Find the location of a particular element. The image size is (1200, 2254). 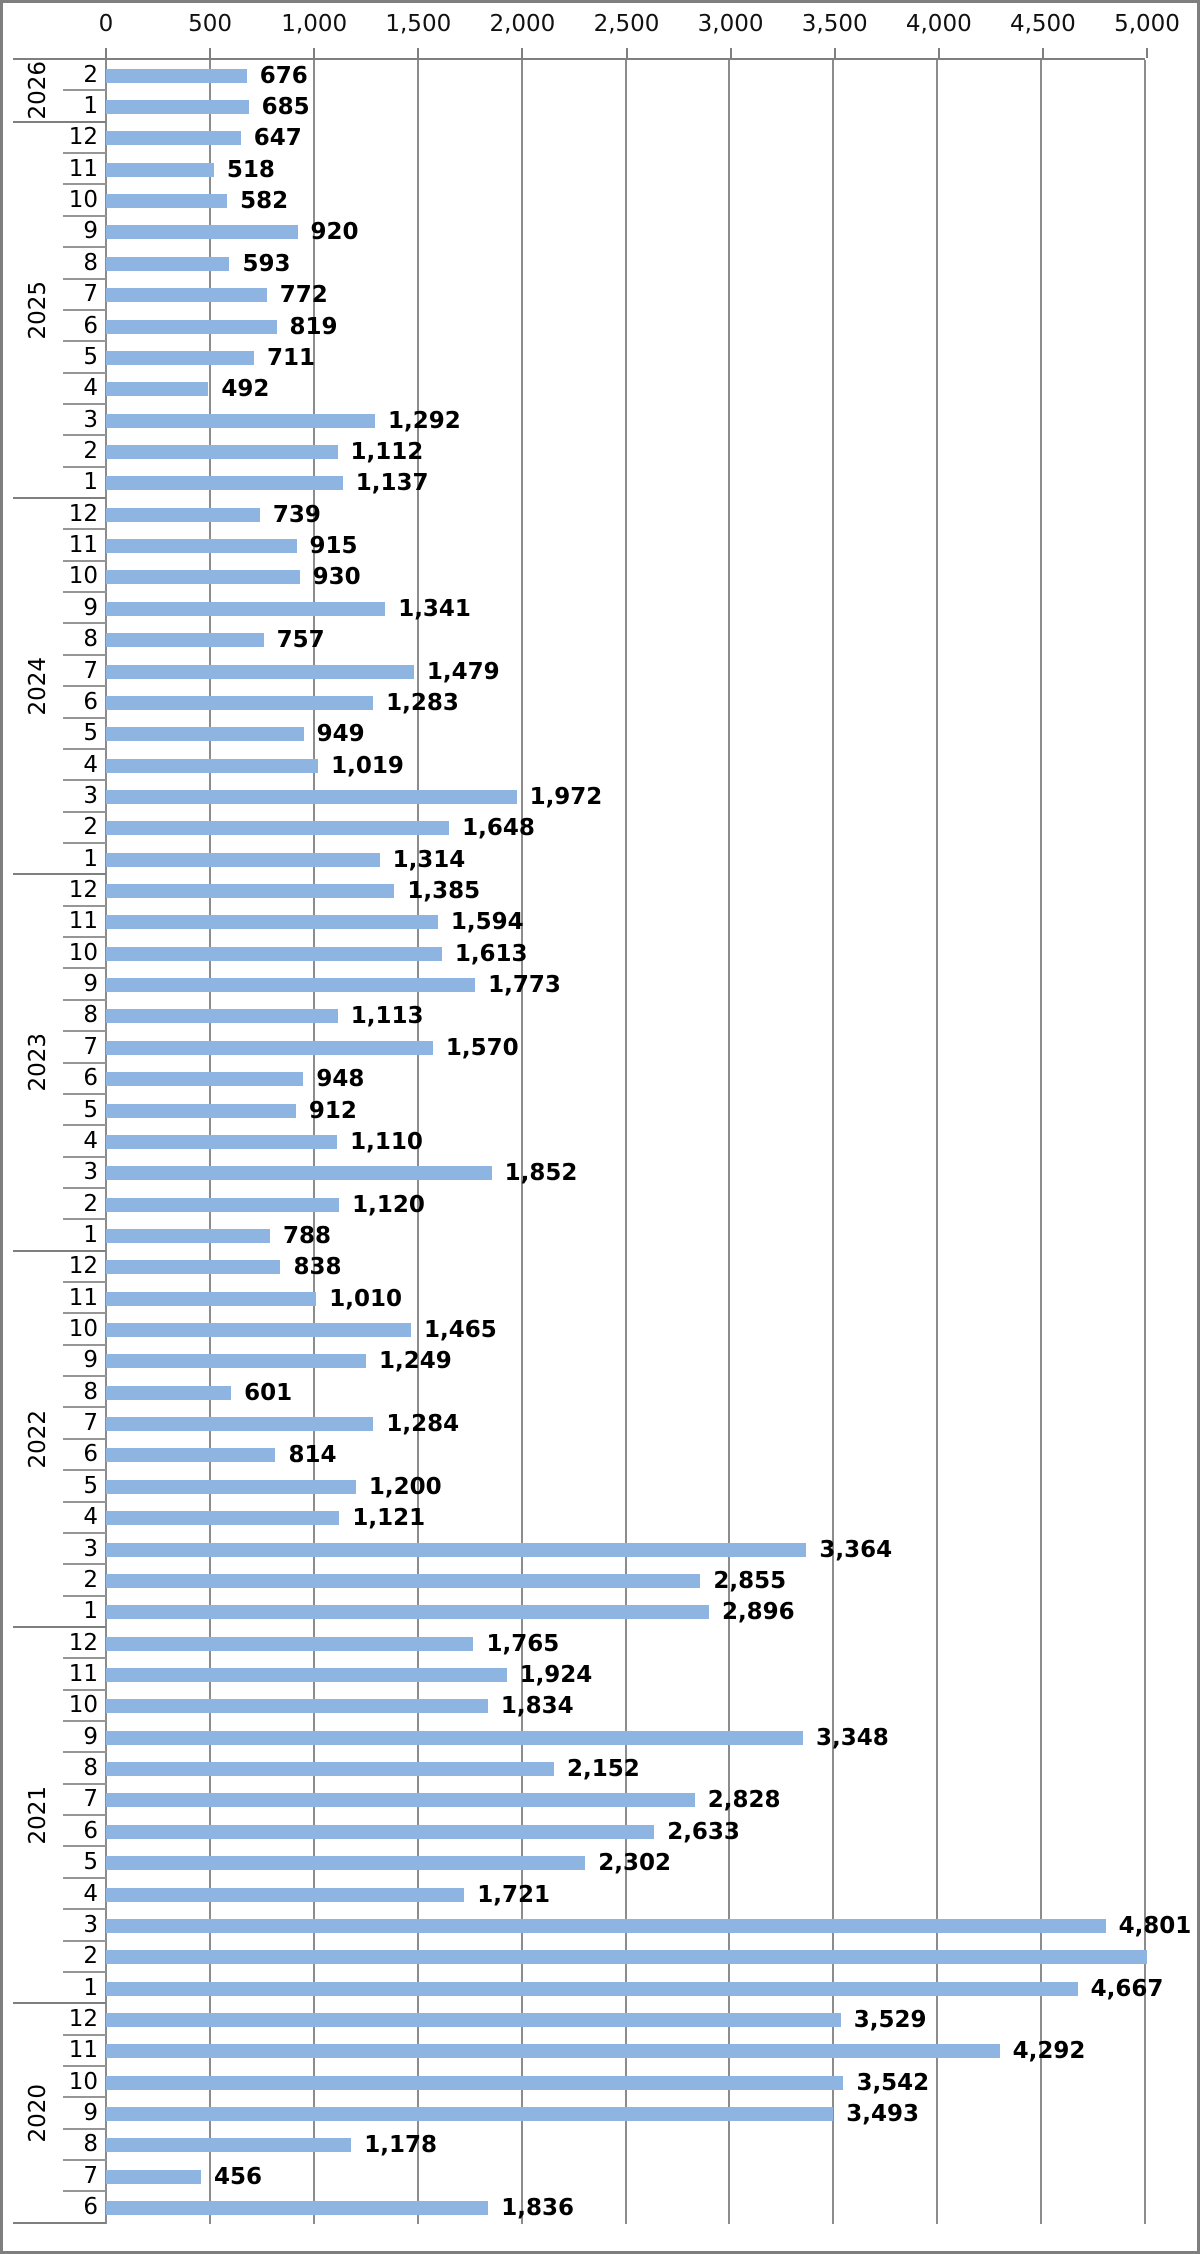

bar-value-label: 456 is located at coordinates (237, 2176).